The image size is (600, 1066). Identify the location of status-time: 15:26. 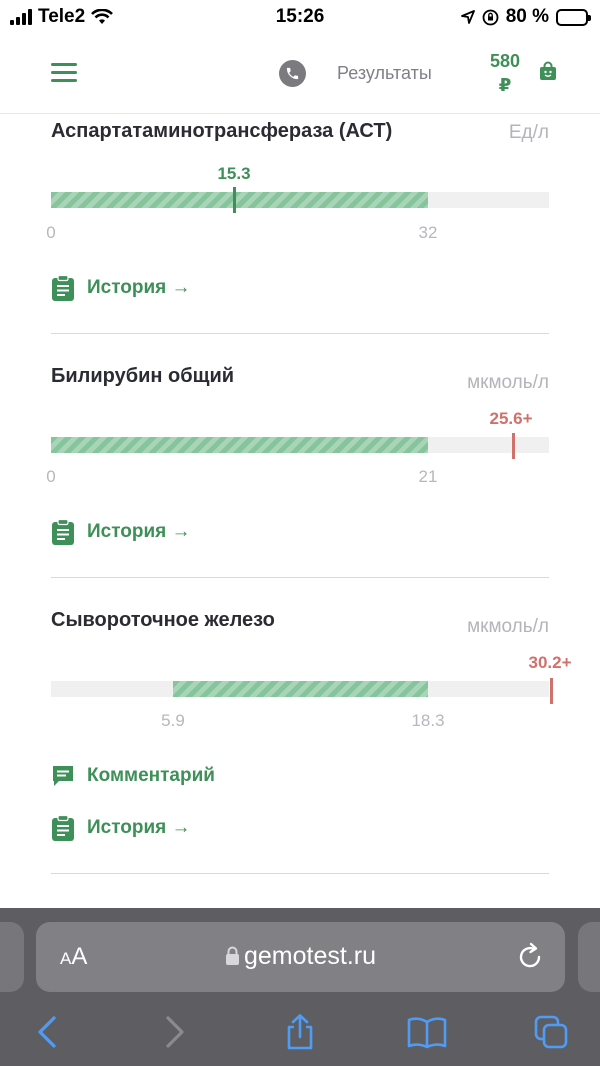
(300, 16).